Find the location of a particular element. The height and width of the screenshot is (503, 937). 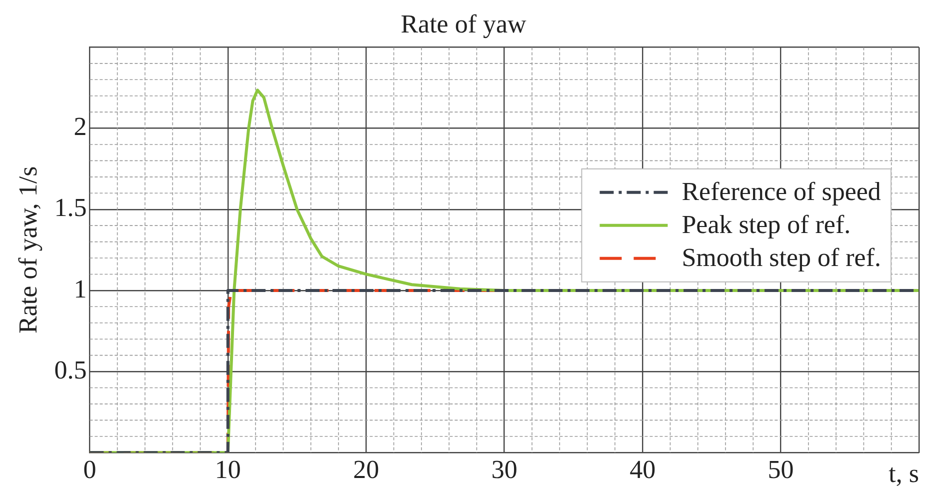

chart-title: Rate of yaw is located at coordinates (463, 23).